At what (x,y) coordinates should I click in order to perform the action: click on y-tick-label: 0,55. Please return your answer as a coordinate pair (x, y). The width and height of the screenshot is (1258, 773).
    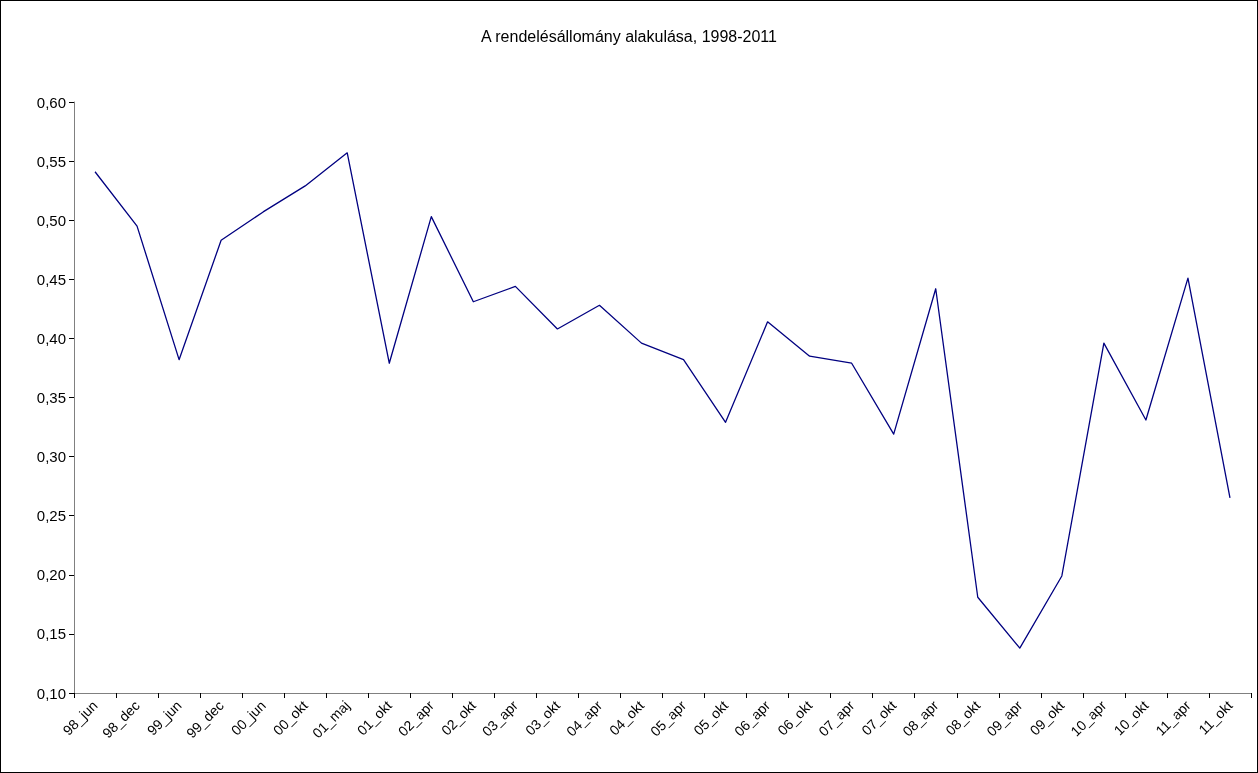
    Looking at the image, I should click on (51, 161).